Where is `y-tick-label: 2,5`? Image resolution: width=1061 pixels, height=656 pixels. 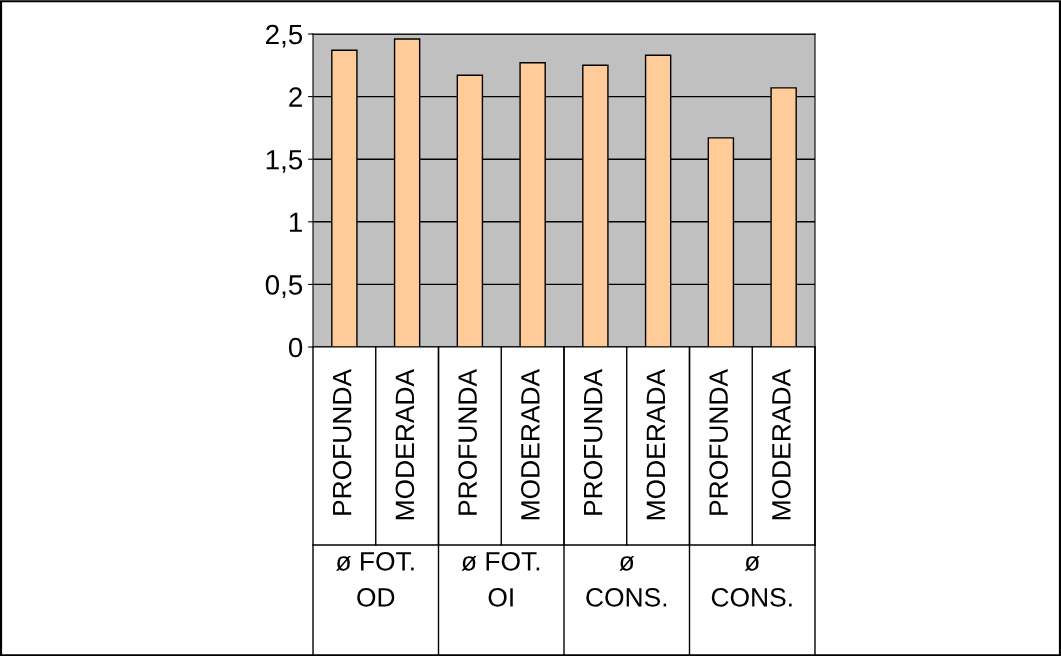 y-tick-label: 2,5 is located at coordinates (284, 36).